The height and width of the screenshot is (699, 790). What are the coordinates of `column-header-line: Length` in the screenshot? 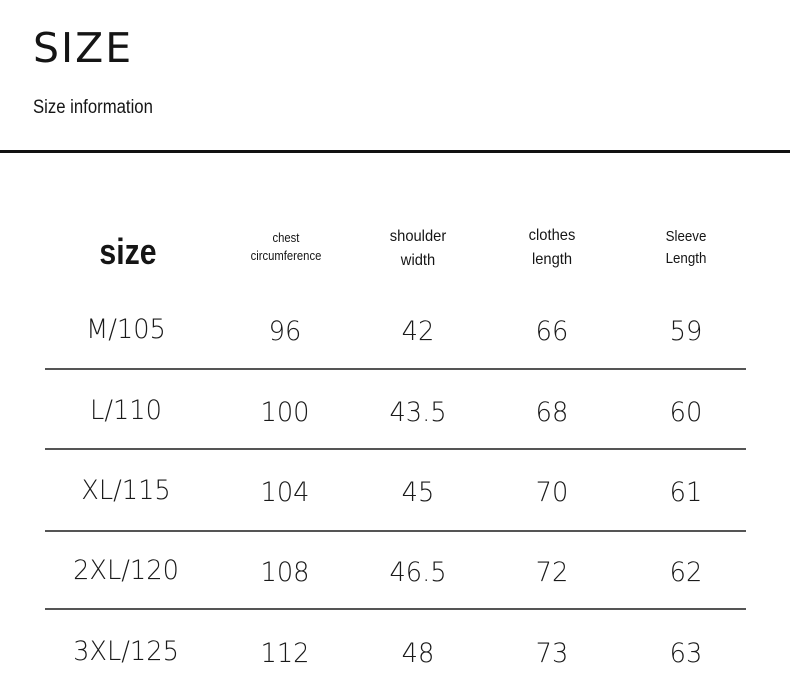 It's located at (686, 259).